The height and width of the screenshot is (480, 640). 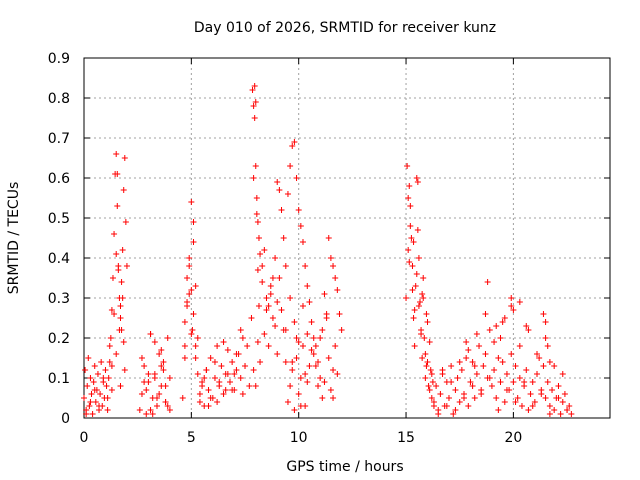 What do you see at coordinates (59, 379) in the screenshot?
I see `y-tick-label: 0.1` at bounding box center [59, 379].